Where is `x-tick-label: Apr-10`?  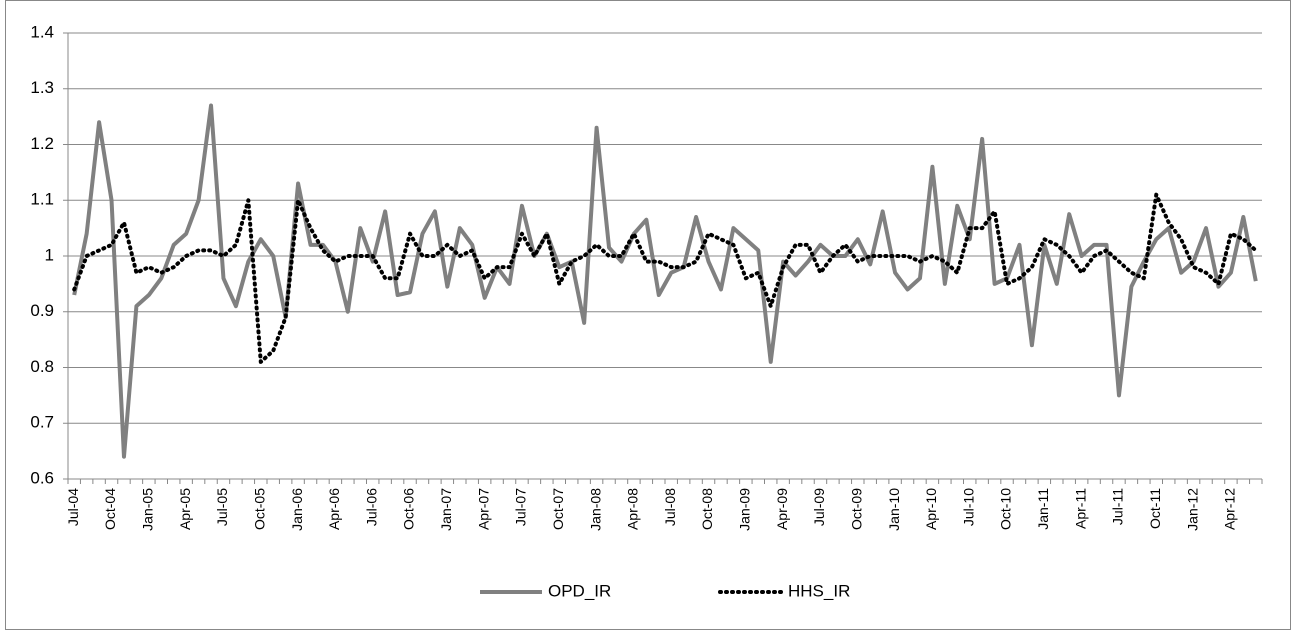
x-tick-label: Apr-10 is located at coordinates (931, 509).